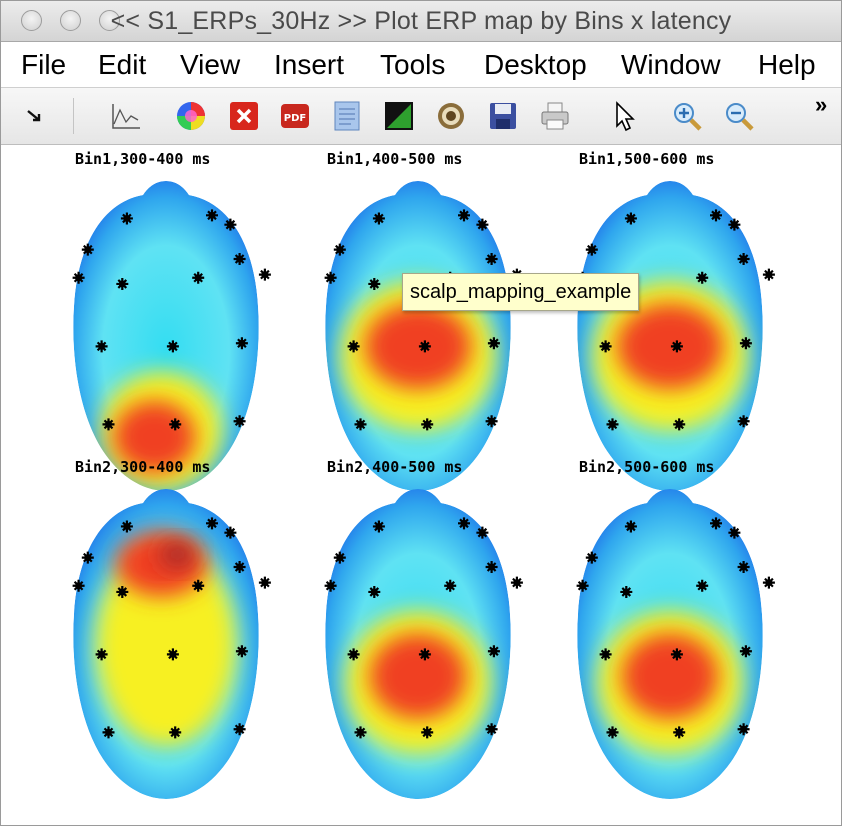  I want to click on toolbar: PDF », so click(421, 116).